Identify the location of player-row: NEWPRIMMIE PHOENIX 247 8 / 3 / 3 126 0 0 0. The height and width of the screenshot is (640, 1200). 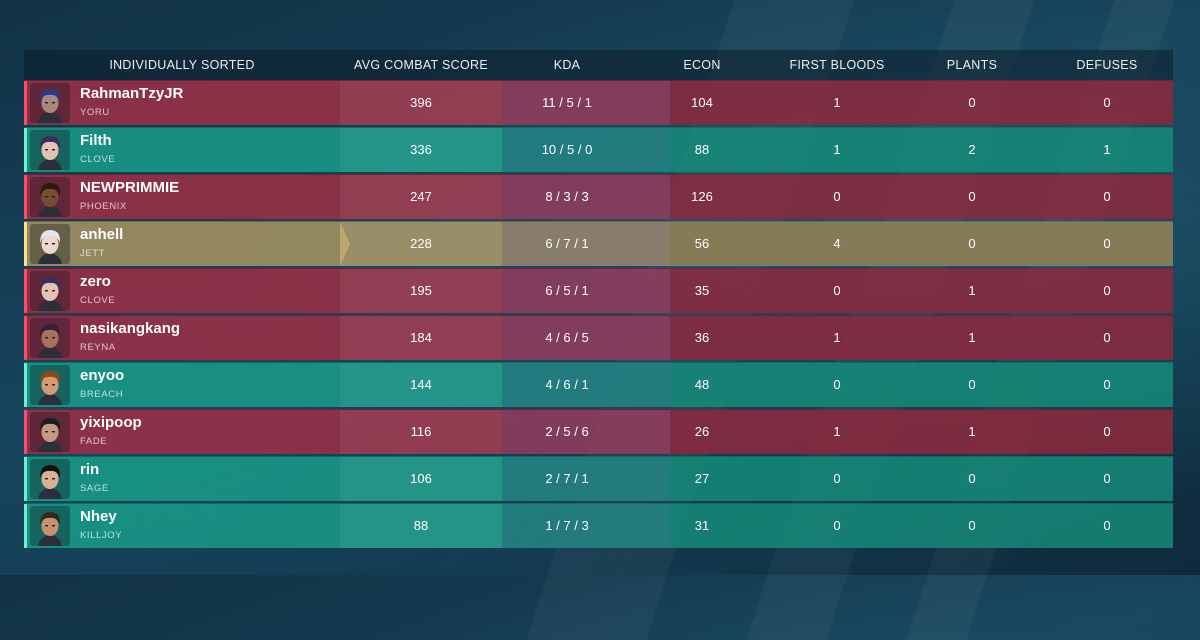
(598, 196).